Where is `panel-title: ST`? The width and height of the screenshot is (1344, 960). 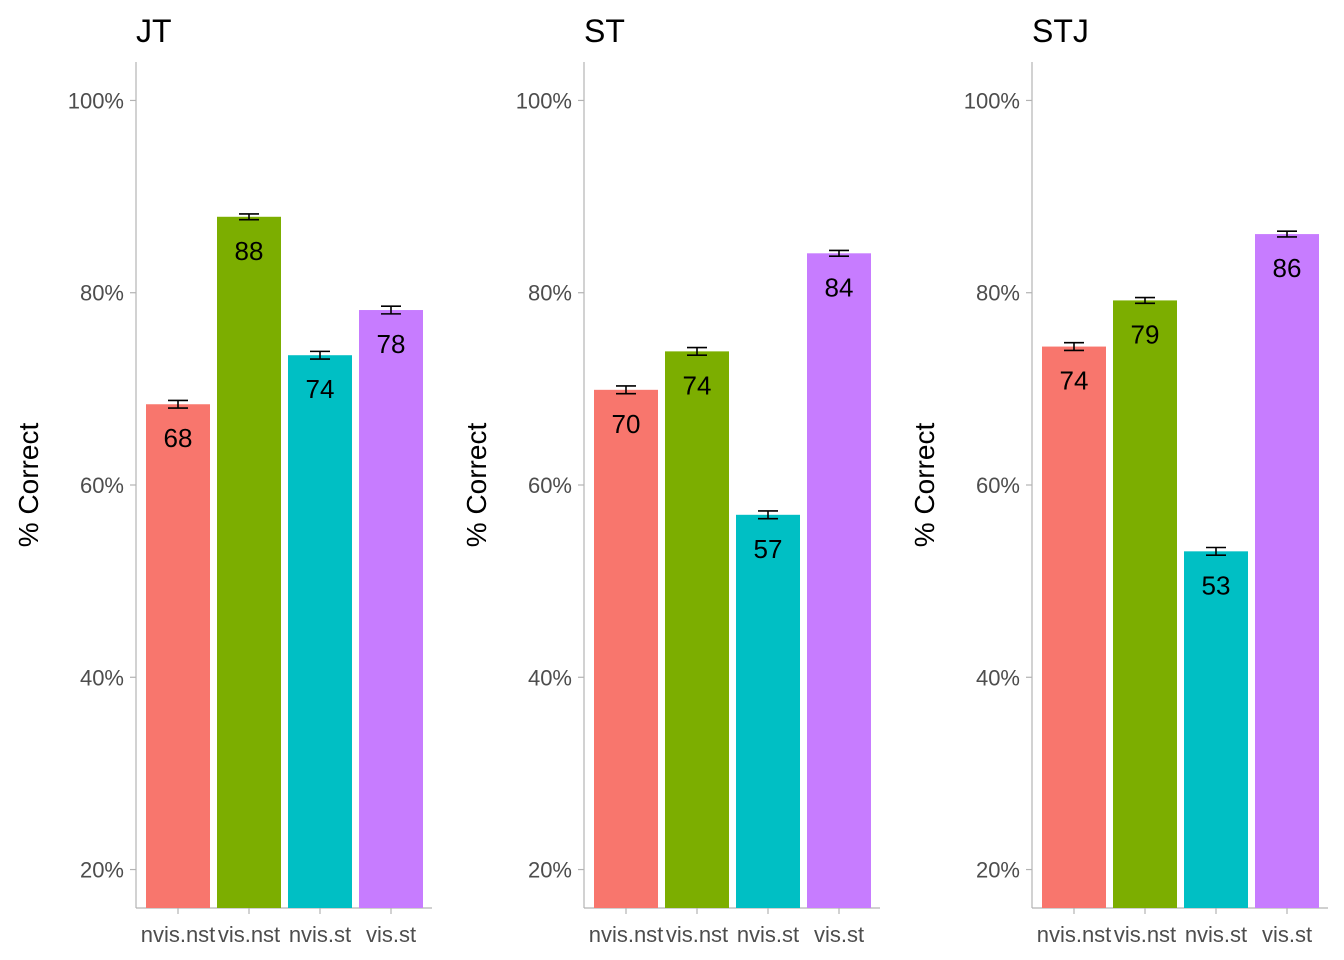 panel-title: ST is located at coordinates (604, 31).